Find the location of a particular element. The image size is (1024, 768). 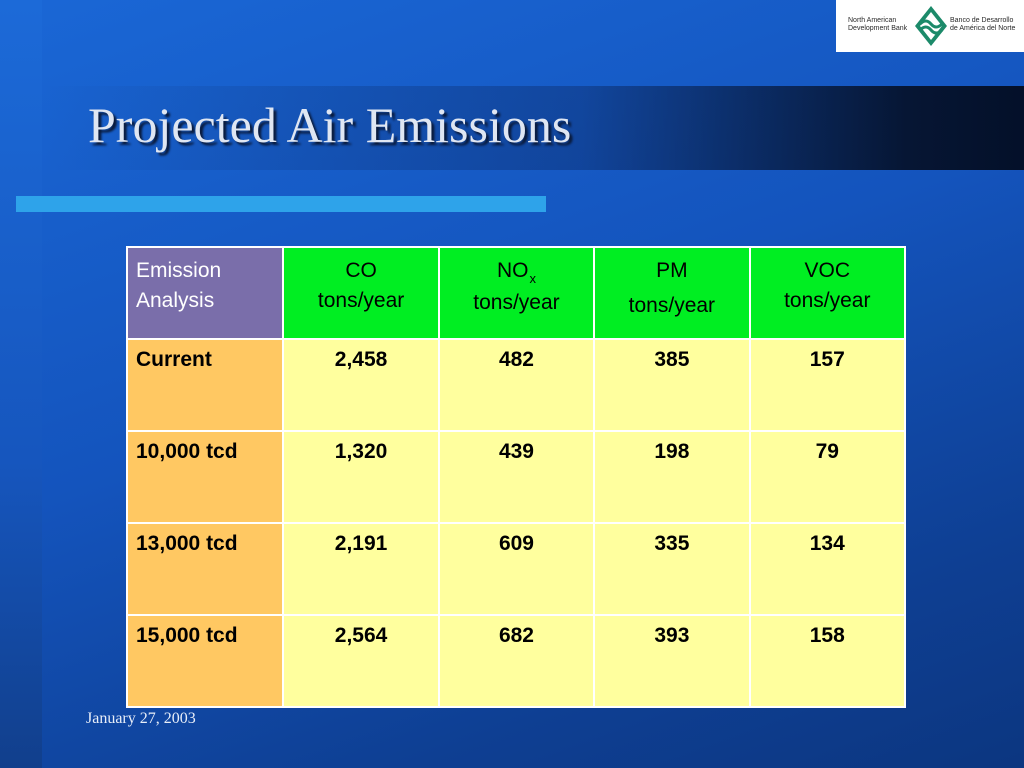

cell-pm: 335 is located at coordinates (672, 569).